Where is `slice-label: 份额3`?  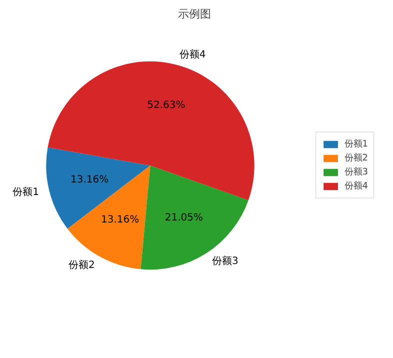 slice-label: 份额3 is located at coordinates (225, 261).